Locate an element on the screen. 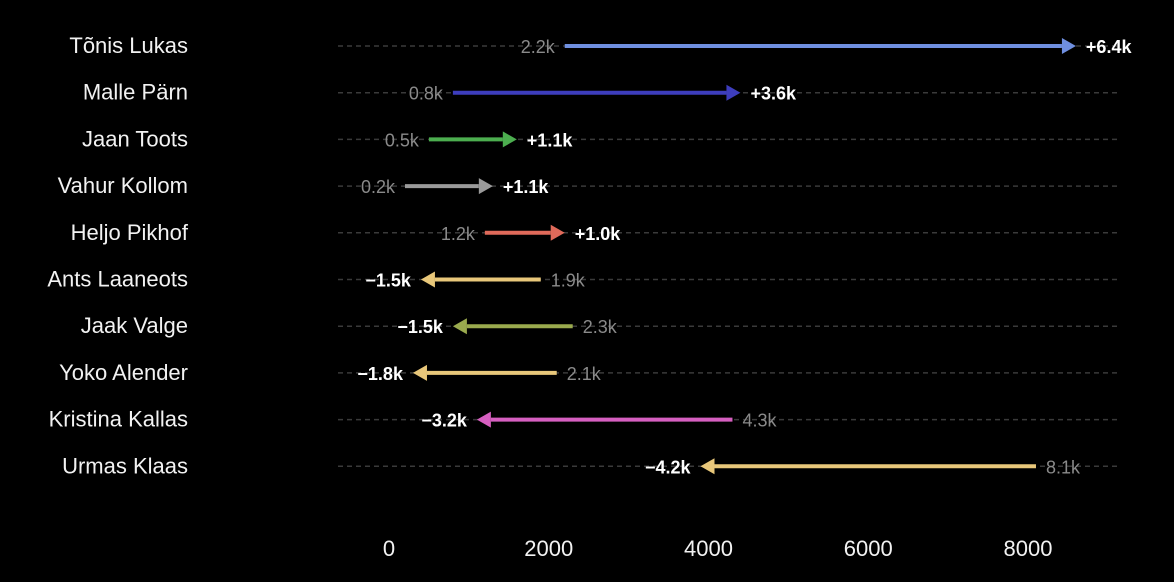  delta-label-yoko-alender: −1.8k is located at coordinates (380, 374).